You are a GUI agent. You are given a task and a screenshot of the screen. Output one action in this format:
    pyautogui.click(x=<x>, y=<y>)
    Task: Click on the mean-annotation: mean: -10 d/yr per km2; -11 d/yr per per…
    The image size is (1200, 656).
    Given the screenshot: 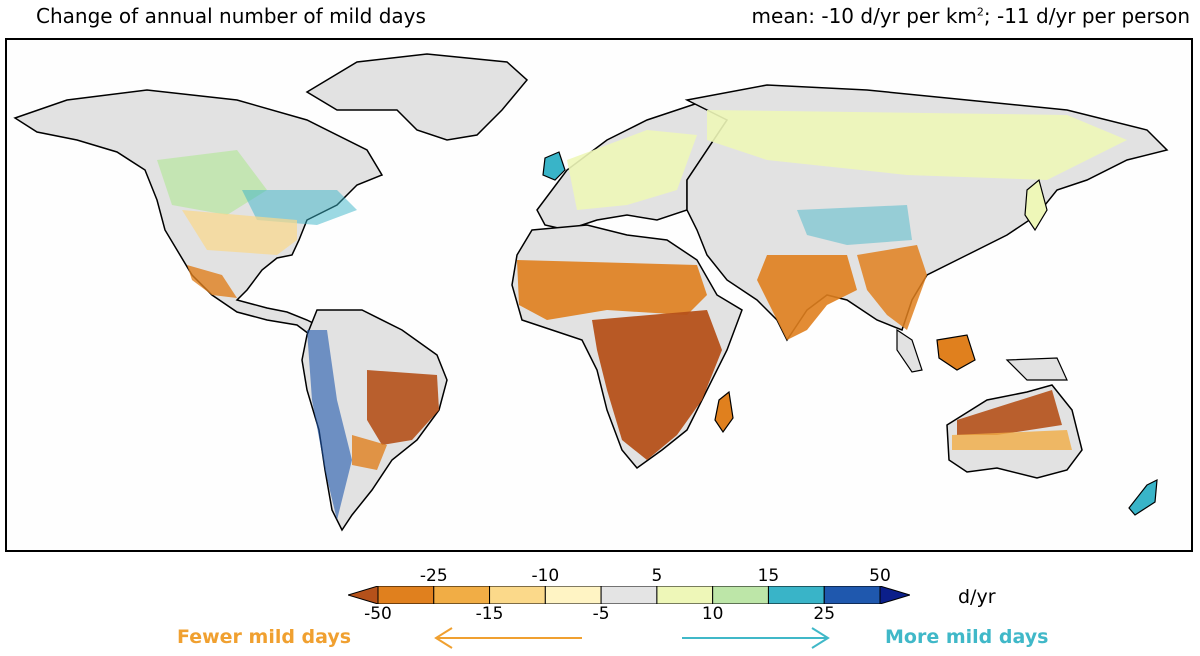 What is the action you would take?
    pyautogui.click(x=971, y=16)
    